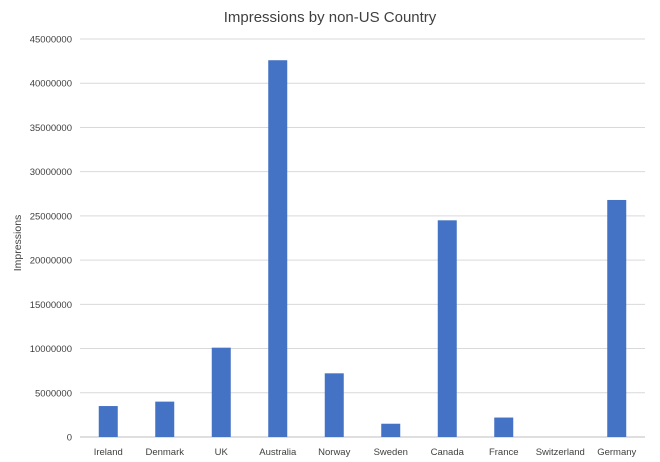 The height and width of the screenshot is (462, 660). I want to click on y-tick-label: 45000000, so click(51, 40).